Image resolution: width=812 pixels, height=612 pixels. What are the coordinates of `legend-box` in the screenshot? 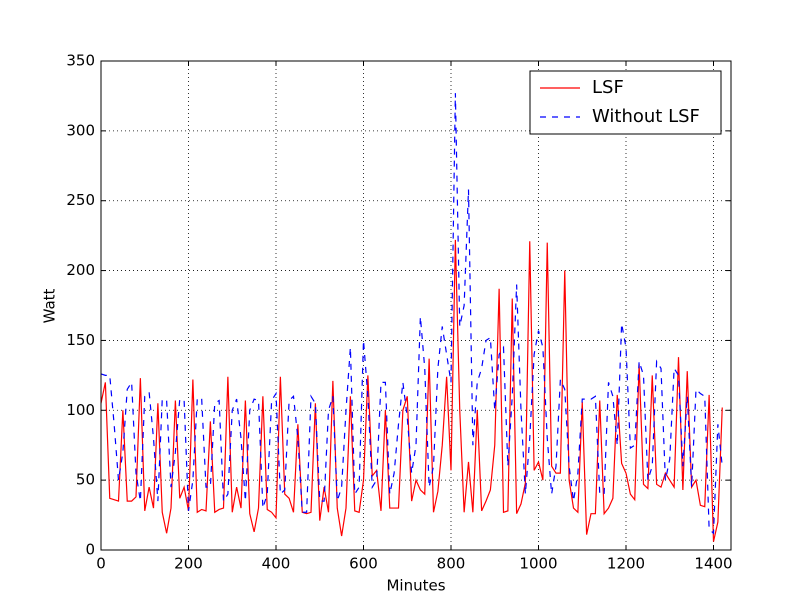 It's located at (625, 102).